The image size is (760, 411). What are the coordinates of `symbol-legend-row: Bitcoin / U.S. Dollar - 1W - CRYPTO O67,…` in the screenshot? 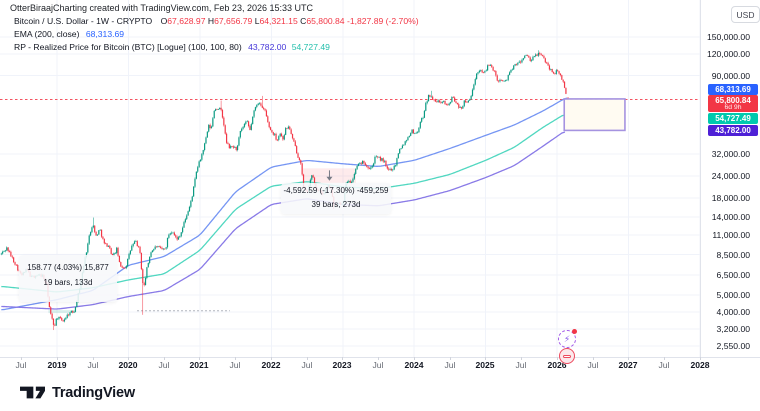 It's located at (216, 21).